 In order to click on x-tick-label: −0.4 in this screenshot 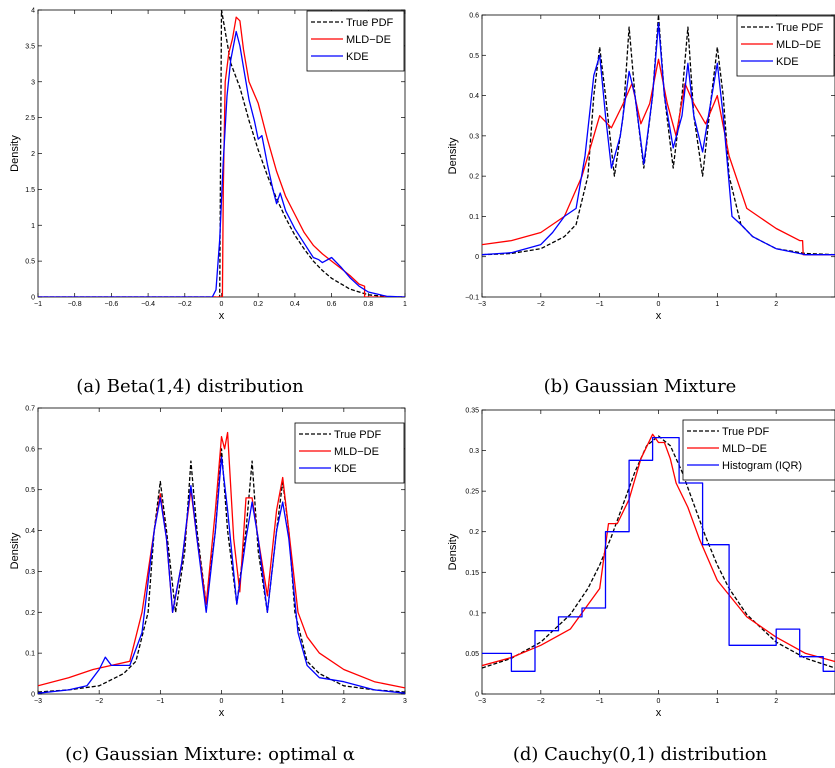, I will do `click(148, 304)`.